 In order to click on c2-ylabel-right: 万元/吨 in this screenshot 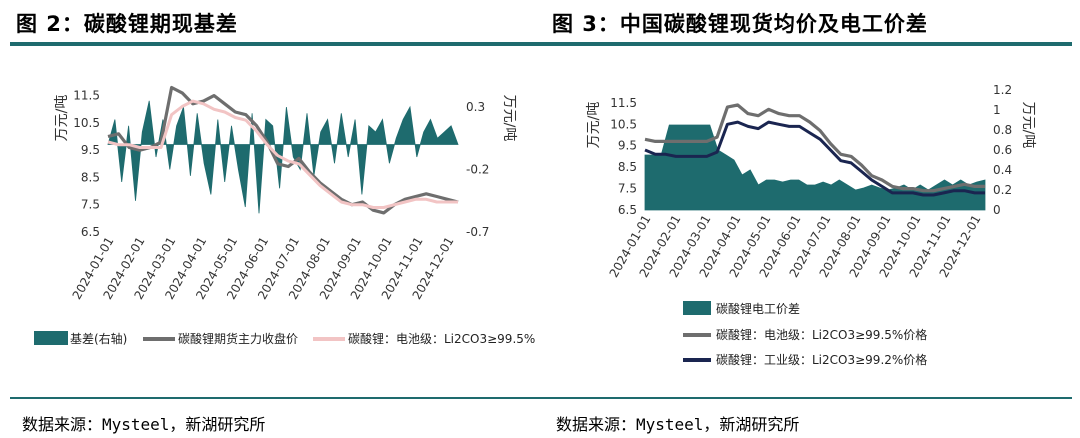, I will do `click(1028, 125)`.